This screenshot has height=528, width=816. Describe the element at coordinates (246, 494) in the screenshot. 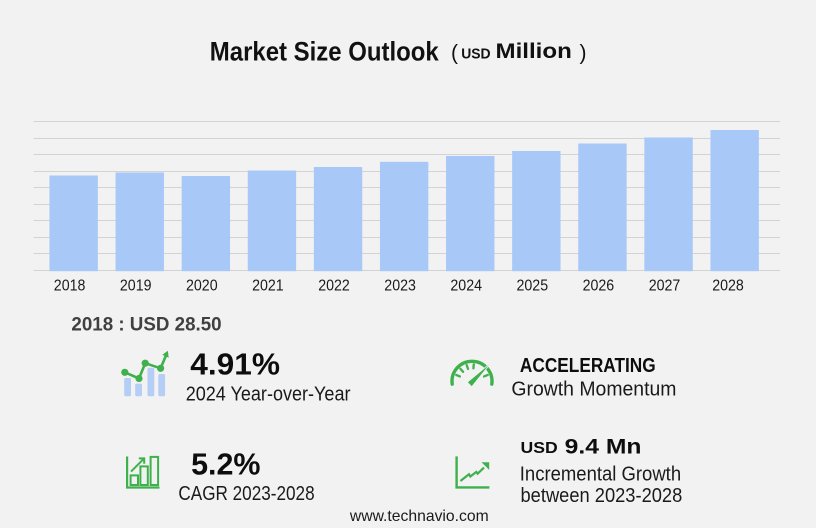

I see `svg-text: CAGR 2023-2028` at that location.